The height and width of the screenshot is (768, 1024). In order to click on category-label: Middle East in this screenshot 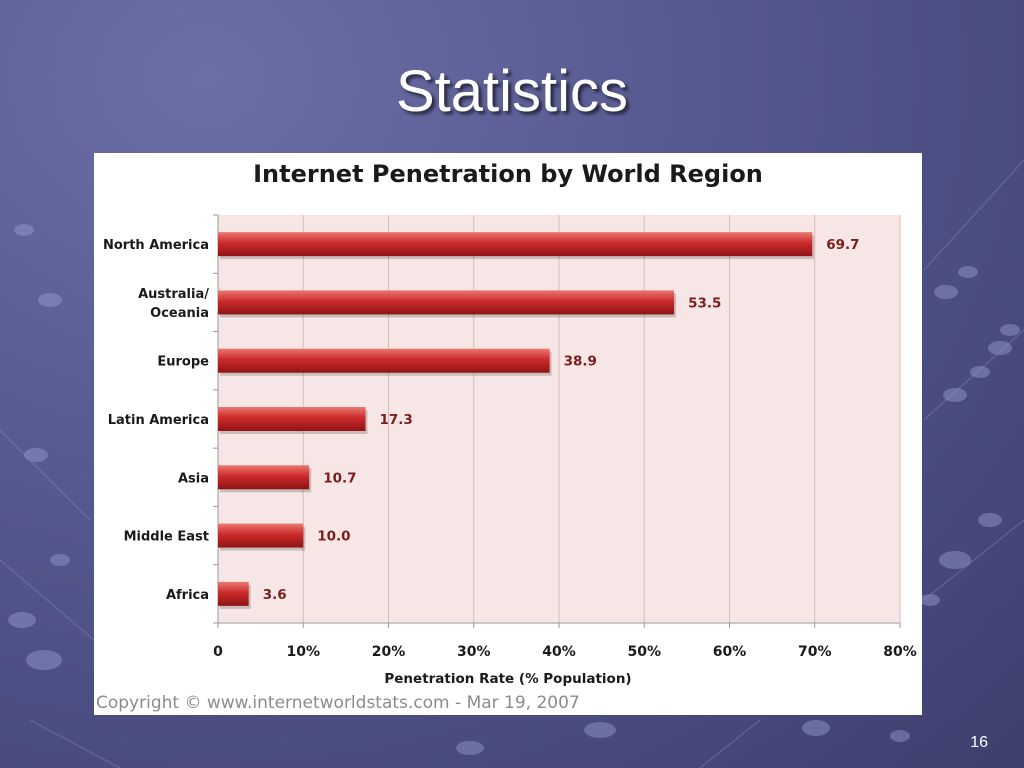, I will do `click(166, 537)`.